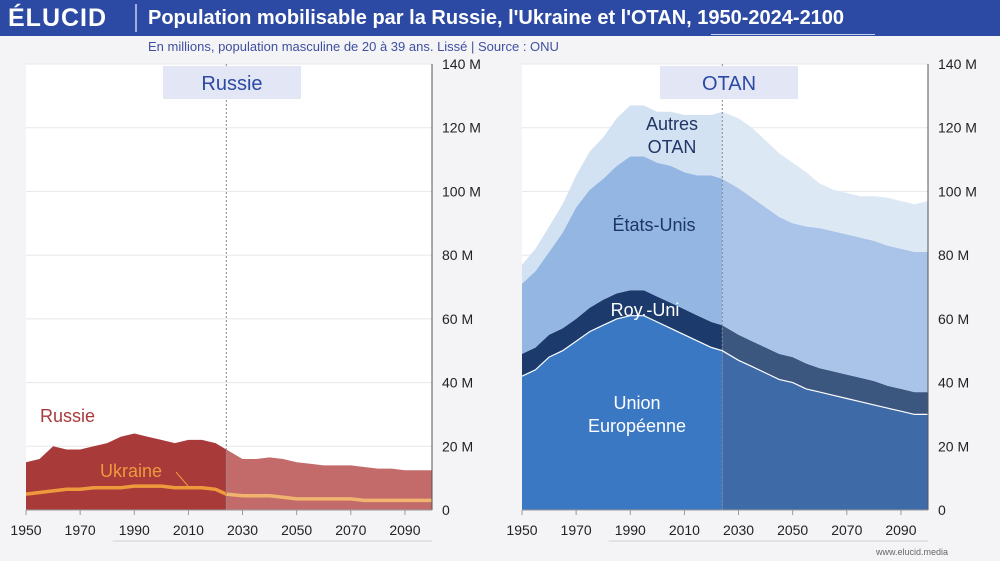  I want to click on nato-panel-title: OTAN, so click(729, 84).